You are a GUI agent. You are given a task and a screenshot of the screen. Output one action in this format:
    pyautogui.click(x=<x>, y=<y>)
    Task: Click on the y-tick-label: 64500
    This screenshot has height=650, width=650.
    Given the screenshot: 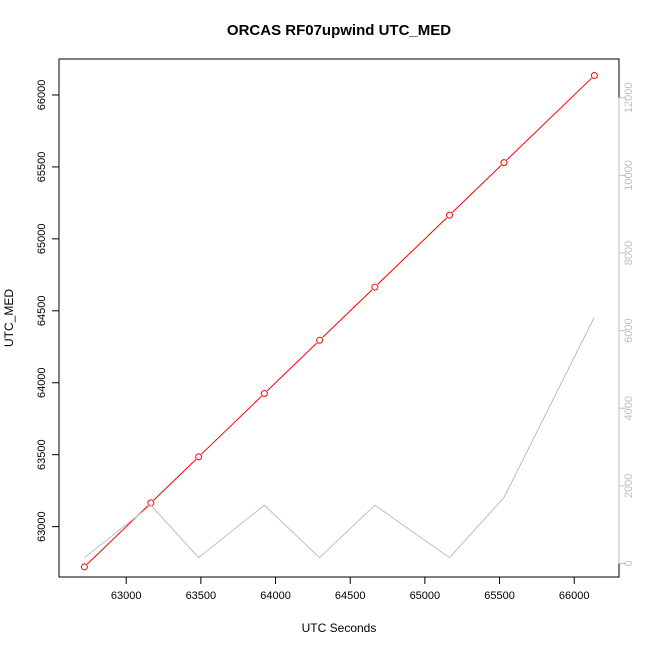 What is the action you would take?
    pyautogui.click(x=42, y=311)
    